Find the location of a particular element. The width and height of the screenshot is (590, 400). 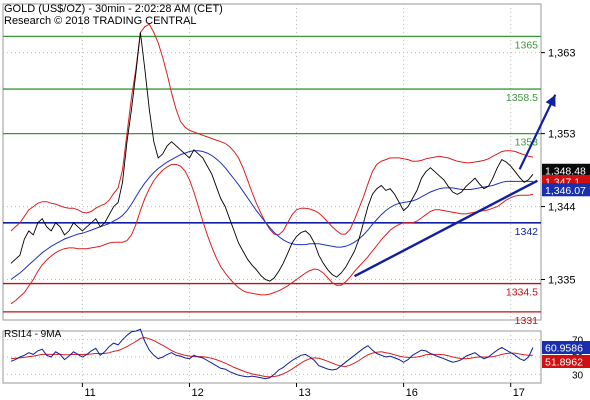

rsi-series-lines is located at coordinates (272, 354).